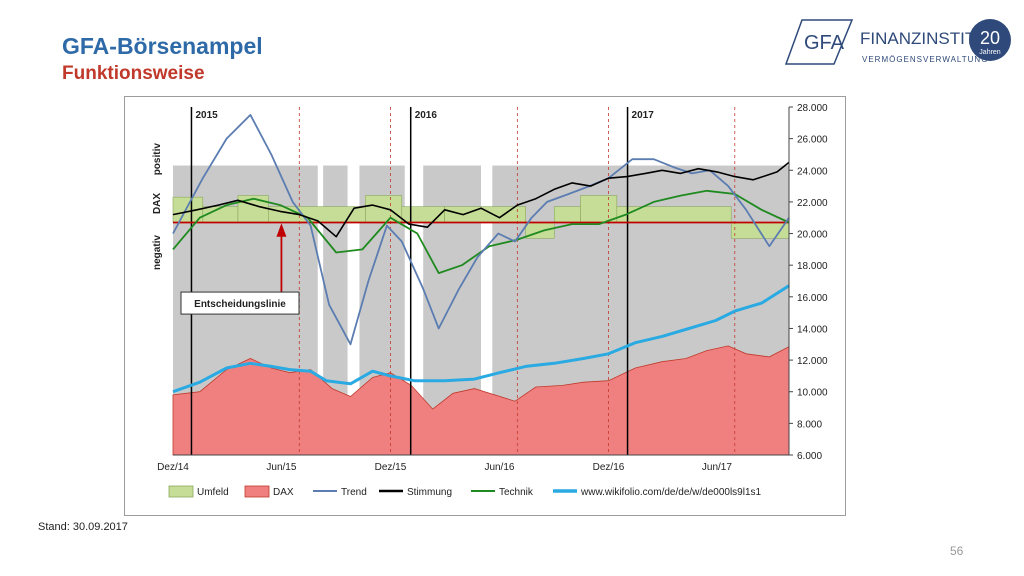 The width and height of the screenshot is (1024, 576). Describe the element at coordinates (643, 115) in the screenshot. I see `year-label: 2017` at that location.